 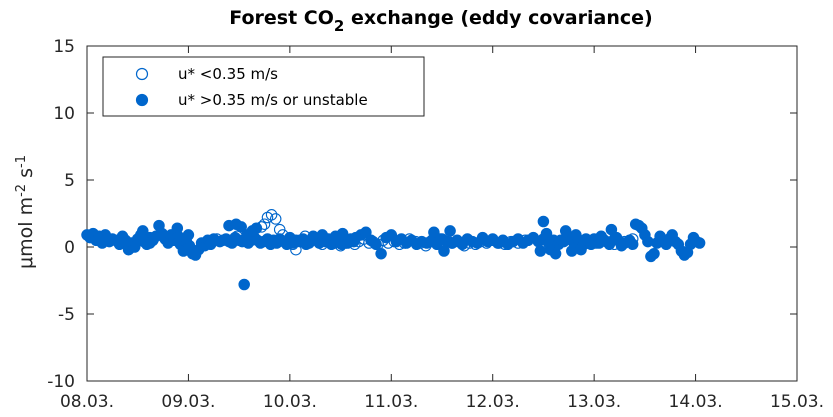 What do you see at coordinates (273, 100) in the screenshot?
I see `legend-label-filled: u* >0.35 m/s or unstable` at bounding box center [273, 100].